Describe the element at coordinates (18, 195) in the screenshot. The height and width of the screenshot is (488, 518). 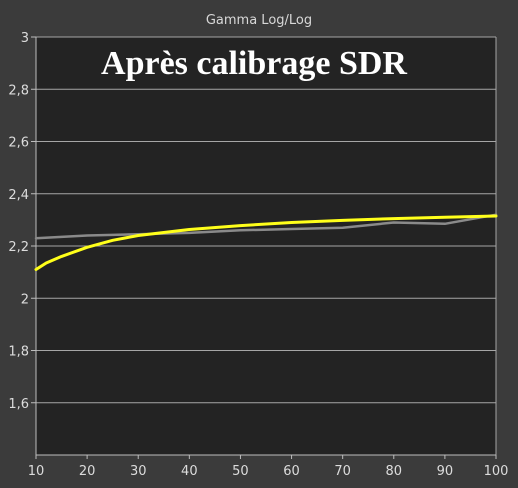
I see `y-tick-label-4: 2,4` at that location.